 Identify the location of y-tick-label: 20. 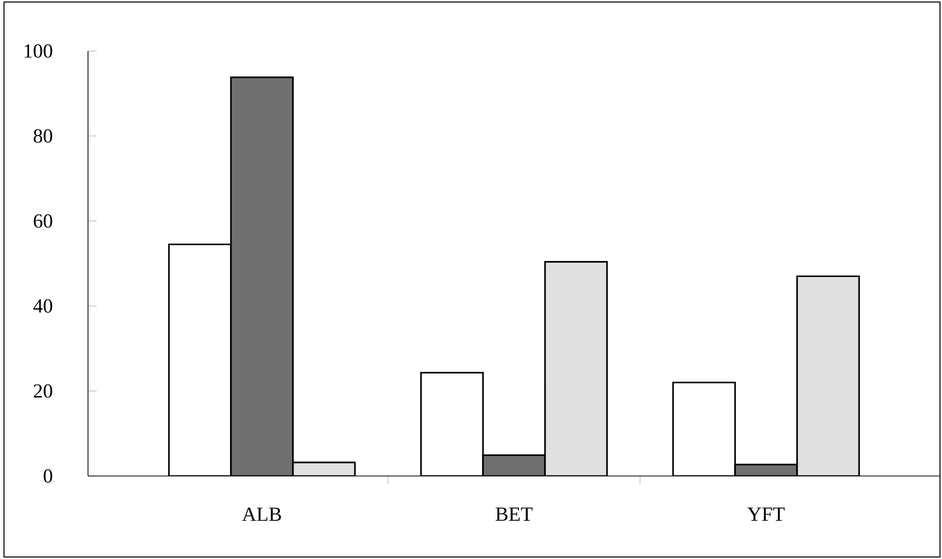
(43, 391).